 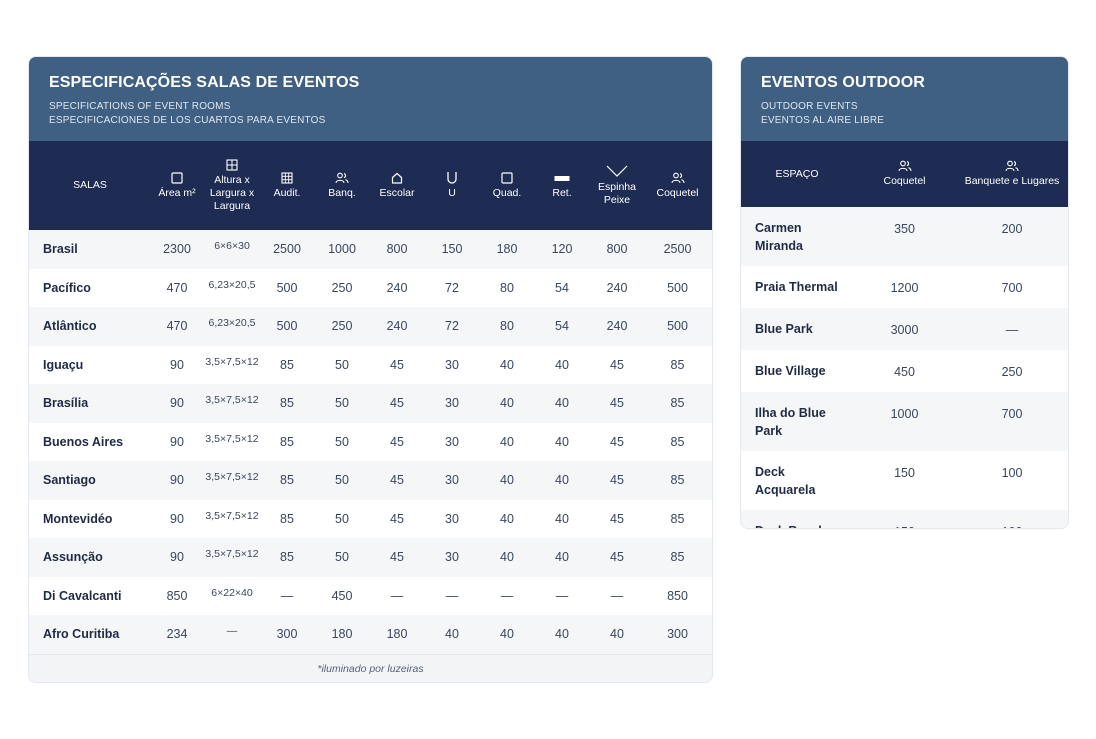 What do you see at coordinates (78, 518) in the screenshot?
I see `room-name-cell: Montevidéo` at bounding box center [78, 518].